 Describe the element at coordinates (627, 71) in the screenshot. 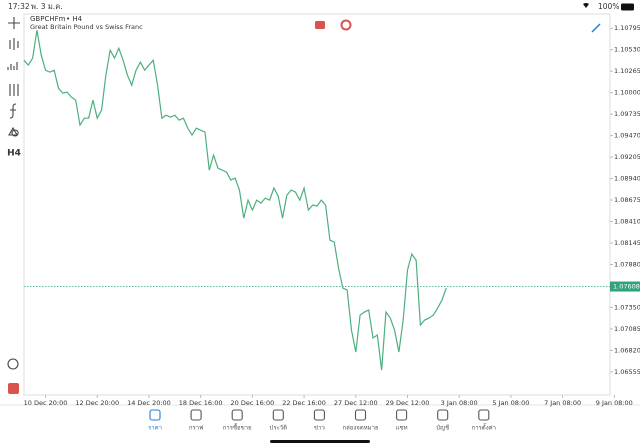

I see `y-tick-label: 1.10265` at that location.